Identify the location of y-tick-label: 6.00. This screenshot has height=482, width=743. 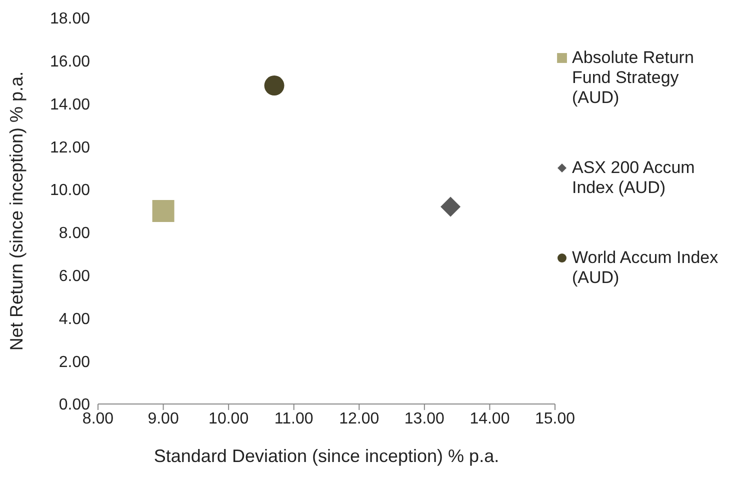
(74, 277).